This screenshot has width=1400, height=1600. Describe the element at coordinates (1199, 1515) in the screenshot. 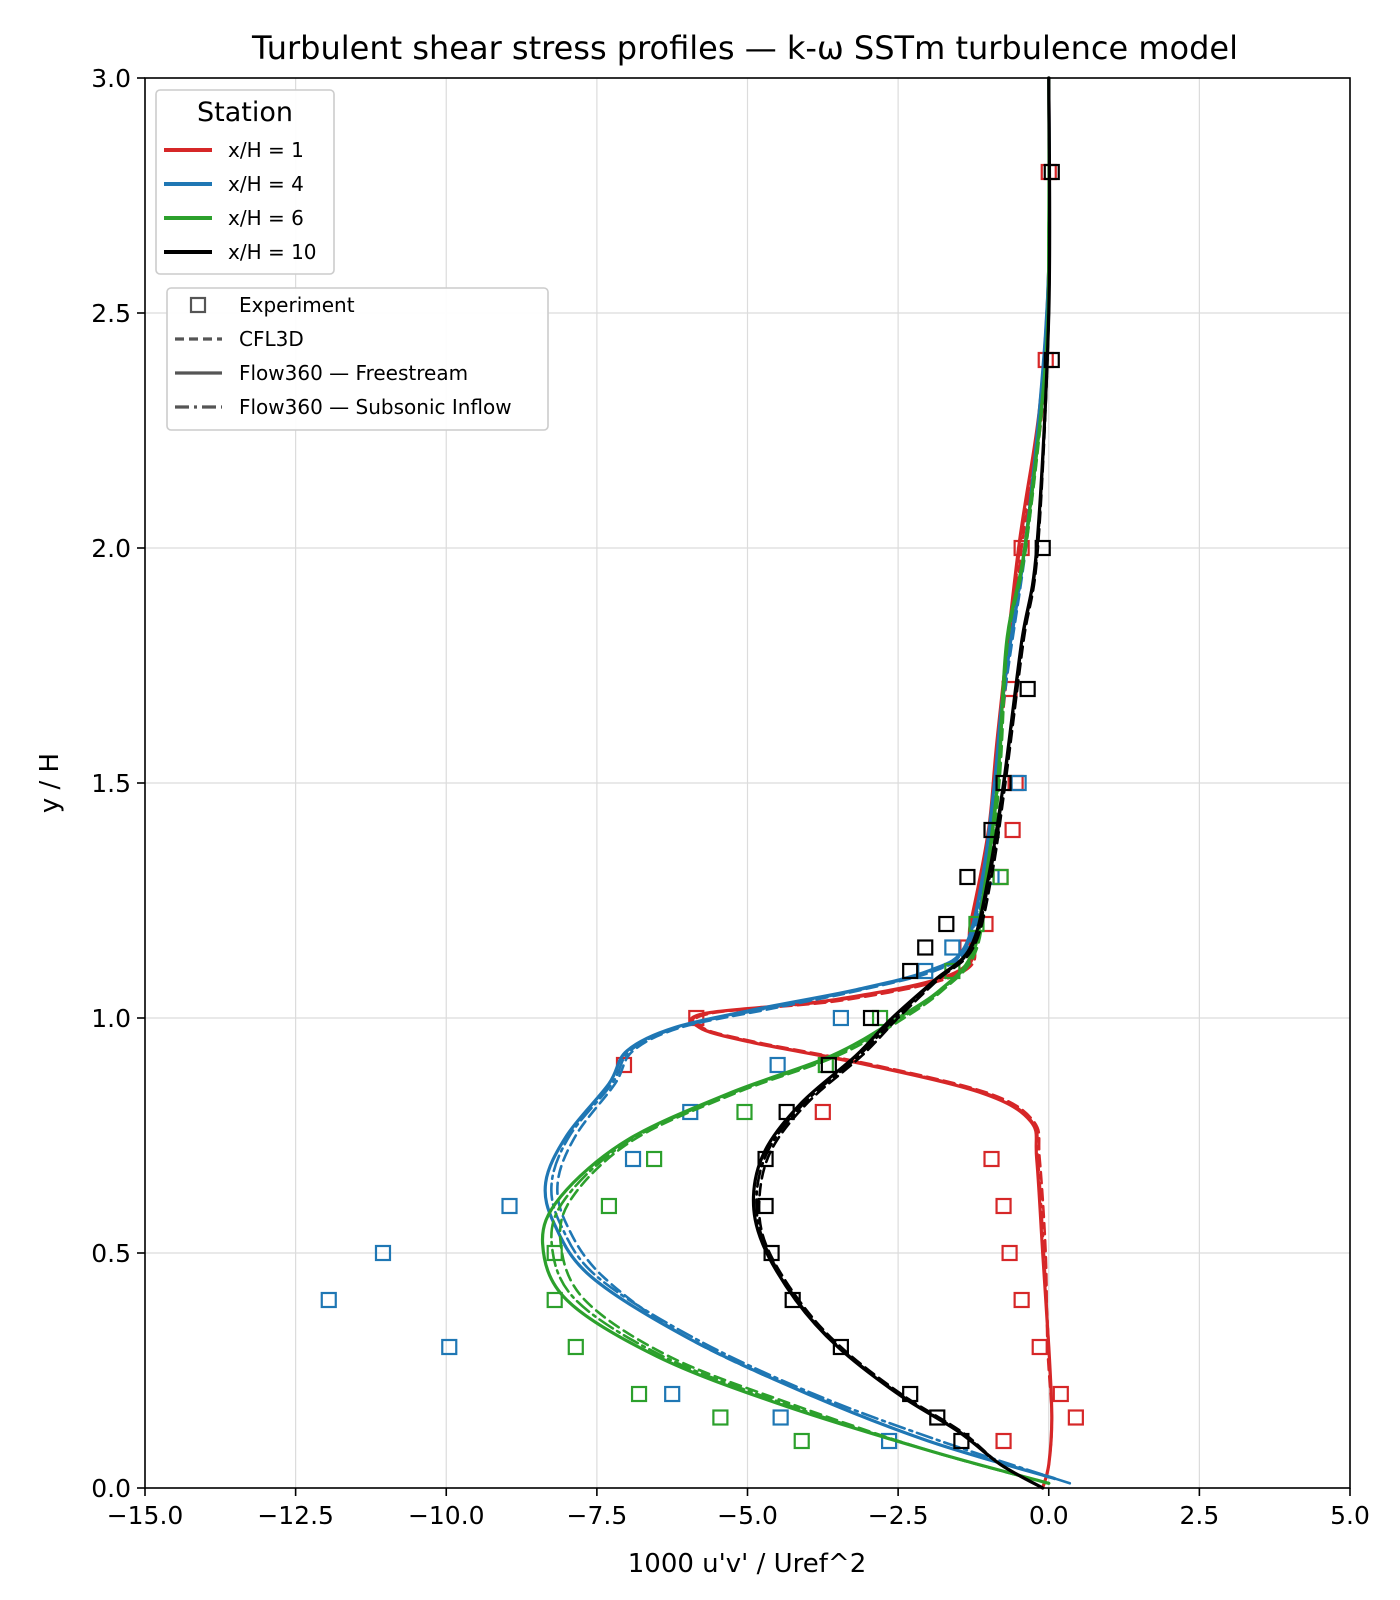

I see `x-tick-label: 2.5` at that location.